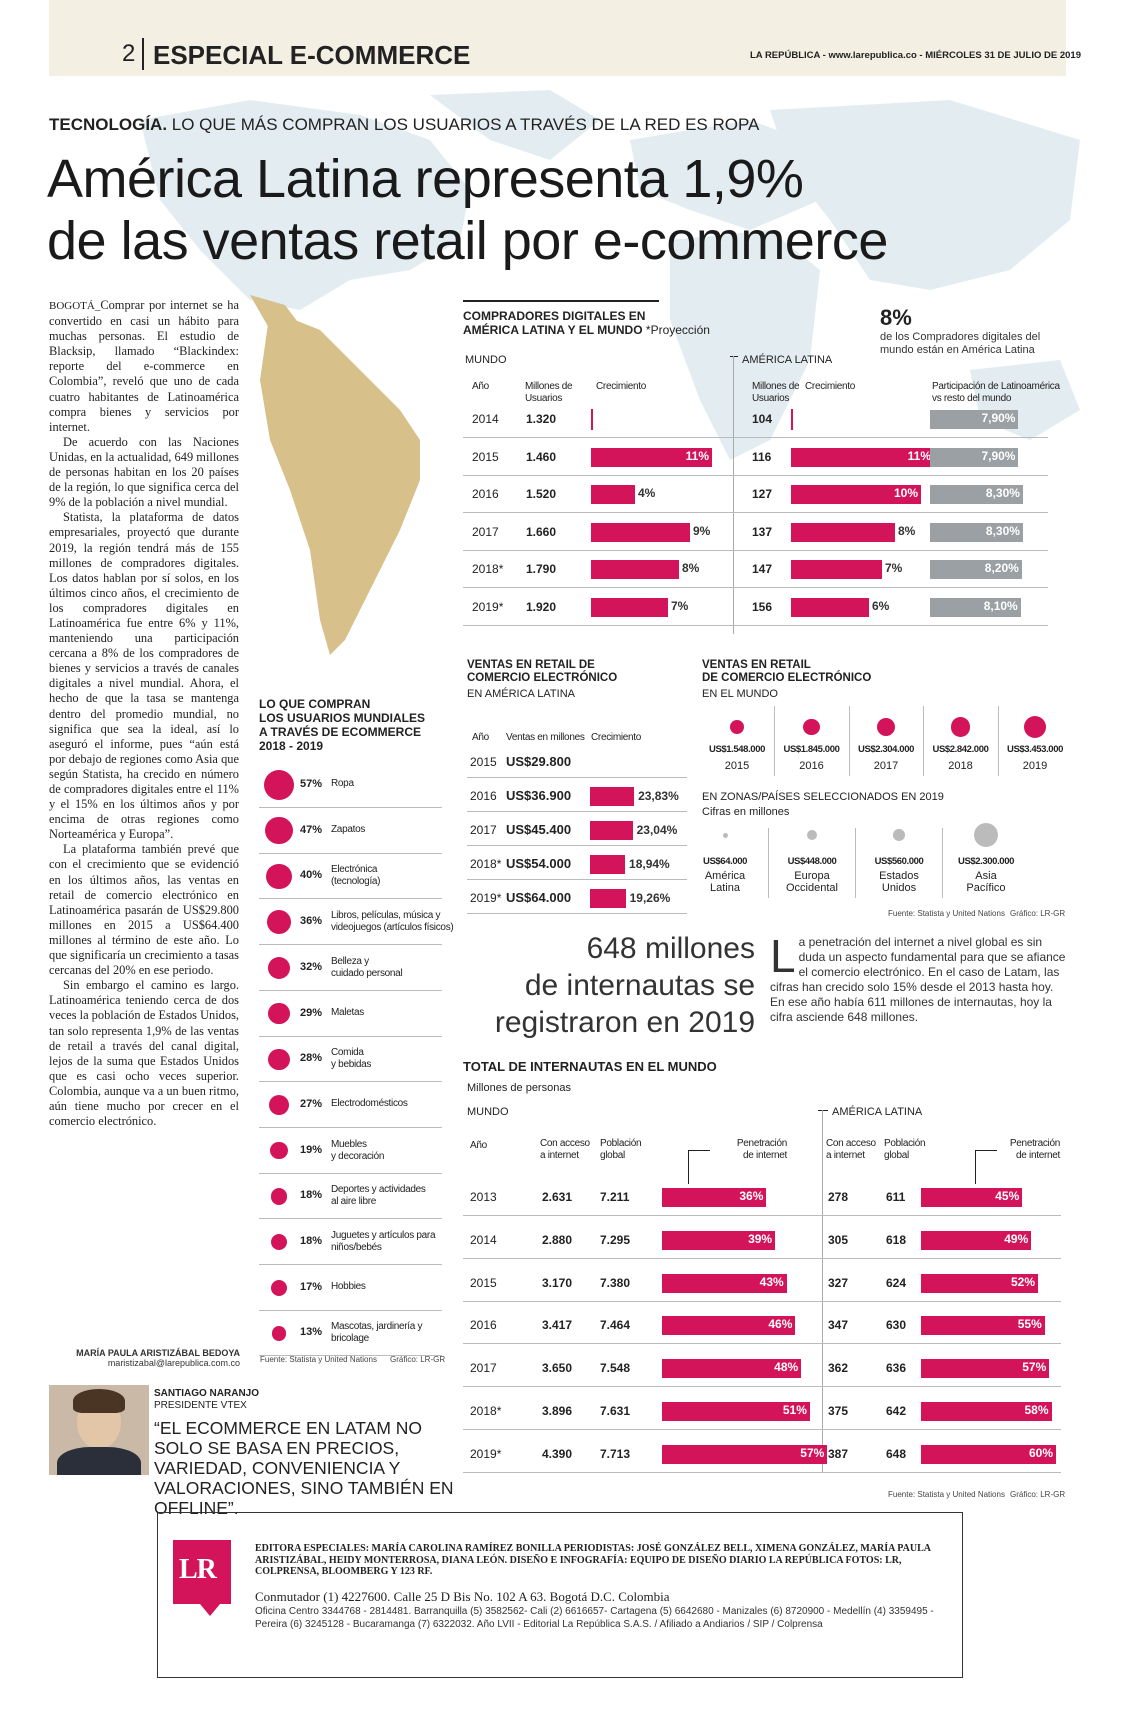 The image size is (1122, 1734). Describe the element at coordinates (811, 749) in the screenshot. I see `bubble-value: US$1.845.000` at that location.